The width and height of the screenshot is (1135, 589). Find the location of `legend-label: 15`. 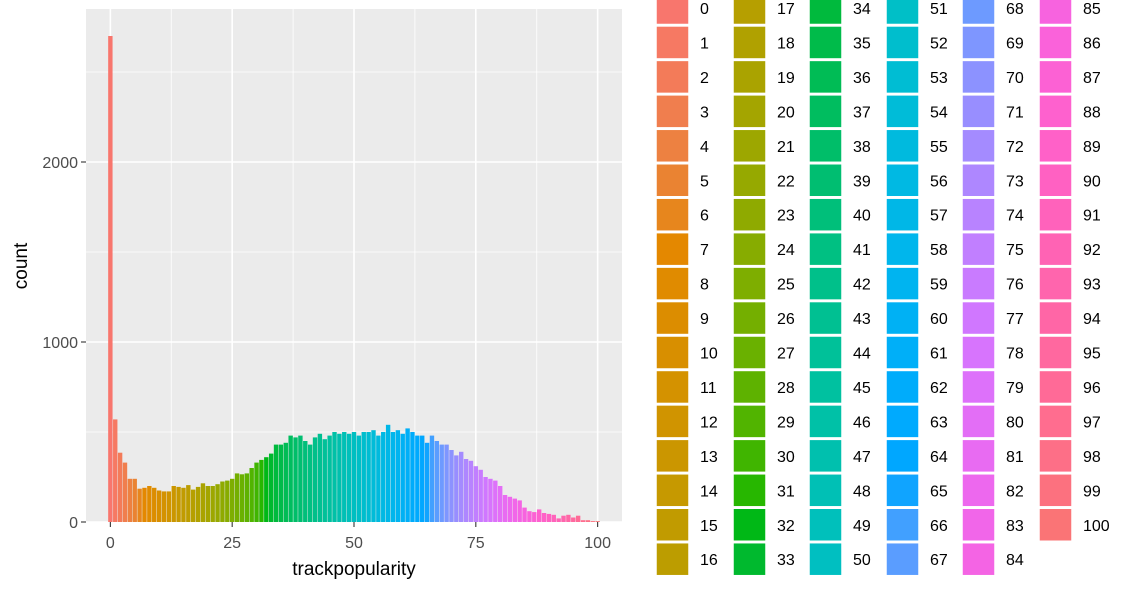

legend-label: 15 is located at coordinates (709, 526).